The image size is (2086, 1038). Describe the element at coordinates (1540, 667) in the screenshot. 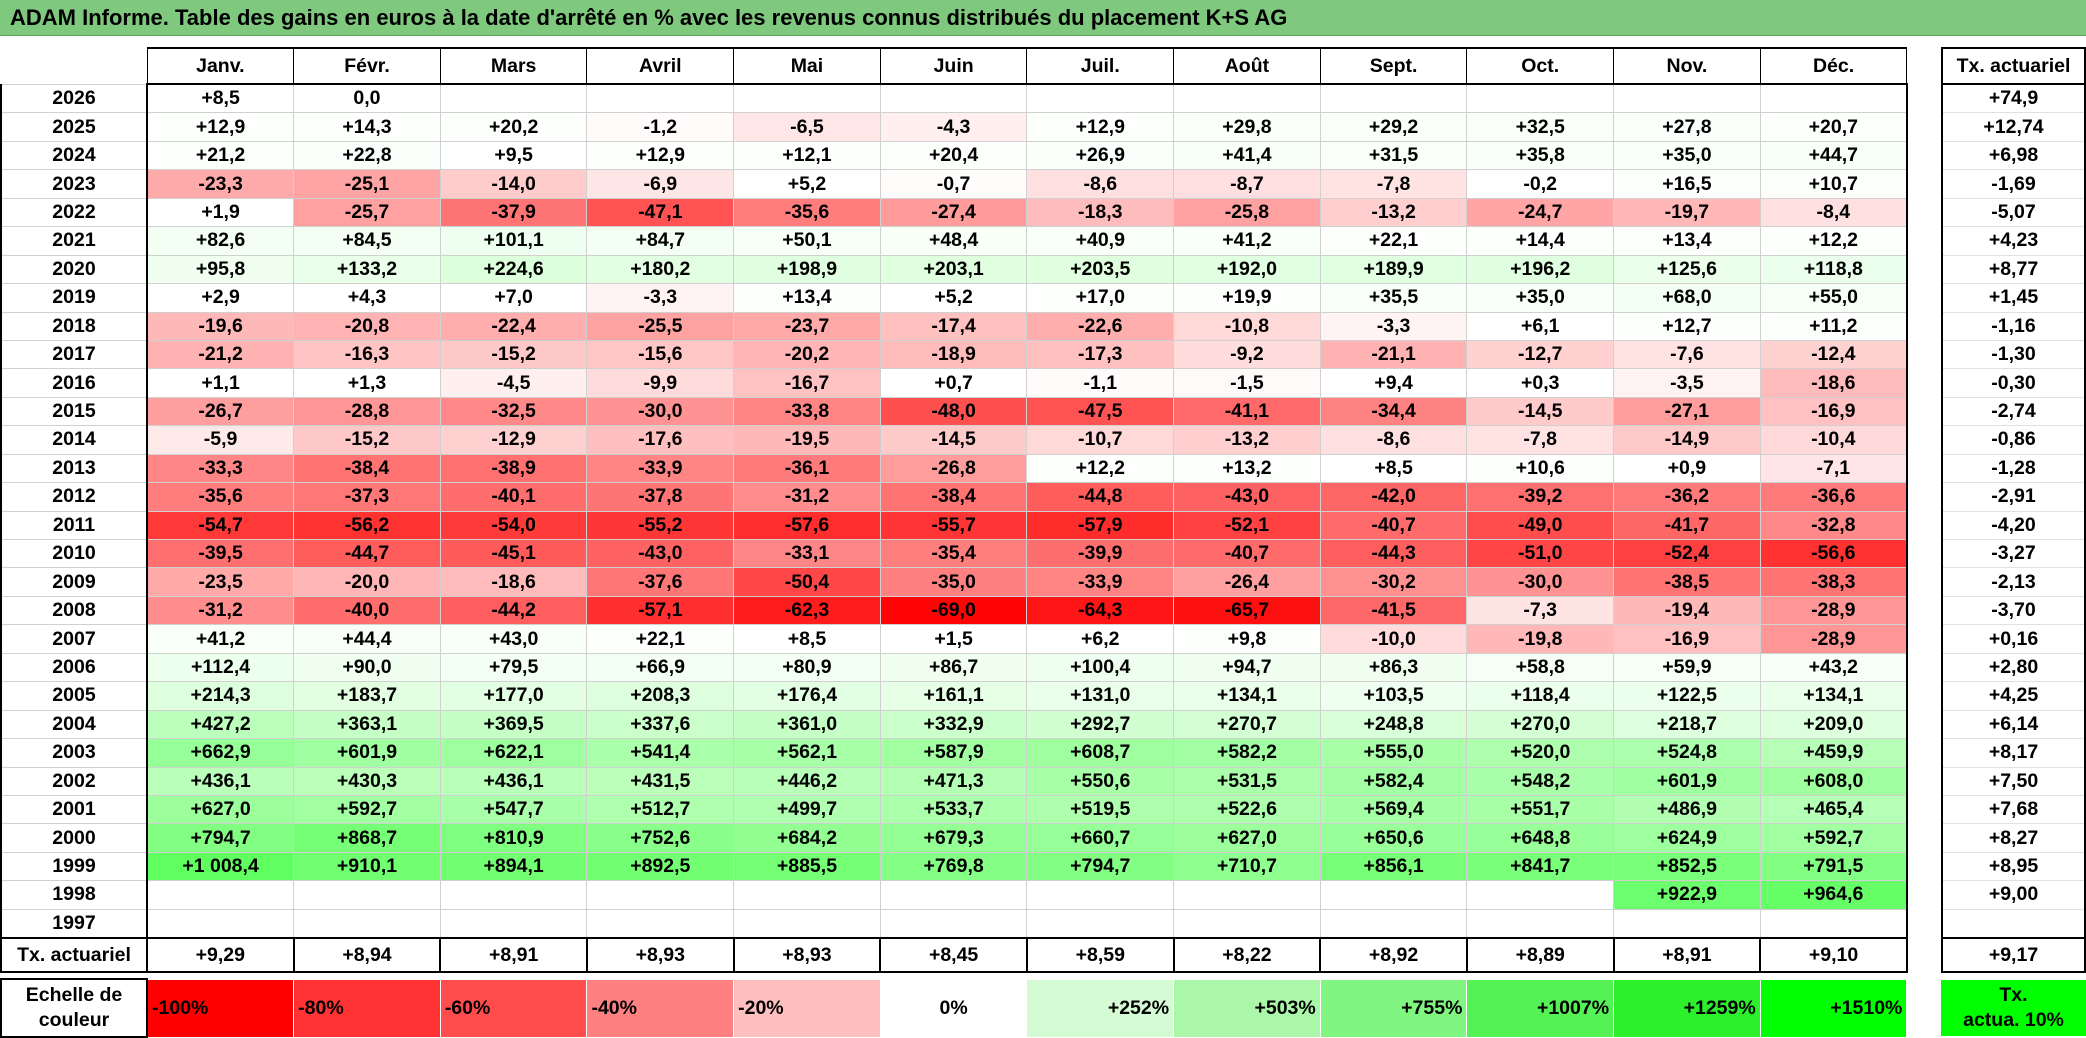

I see `gain-cell: +58,8` at that location.